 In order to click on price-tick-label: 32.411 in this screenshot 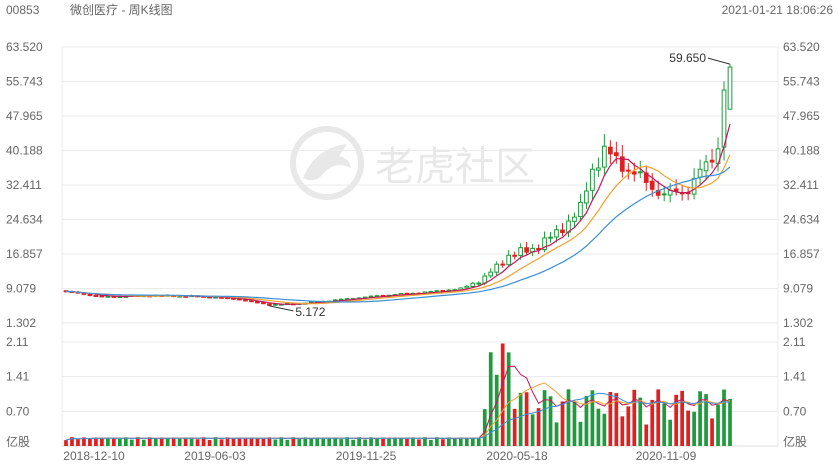, I will do `click(801, 185)`.